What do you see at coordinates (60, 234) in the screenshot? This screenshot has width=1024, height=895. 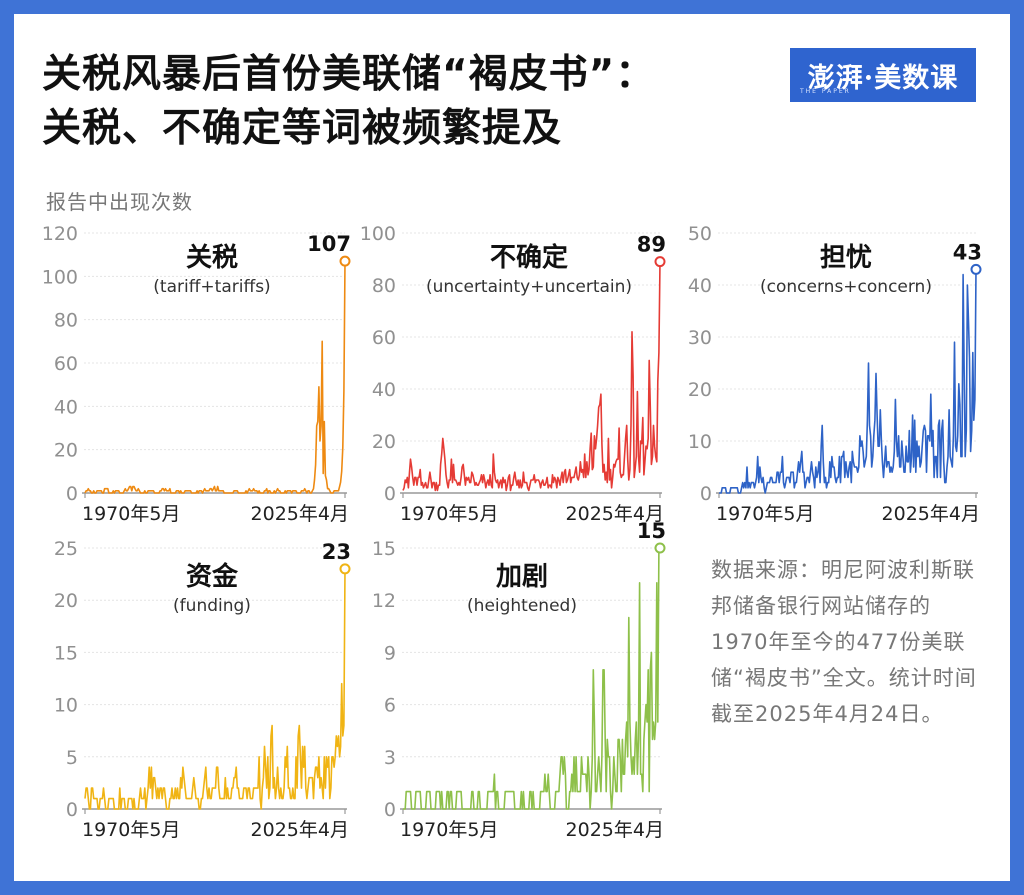 I see `y-tick-label: 120` at bounding box center [60, 234].